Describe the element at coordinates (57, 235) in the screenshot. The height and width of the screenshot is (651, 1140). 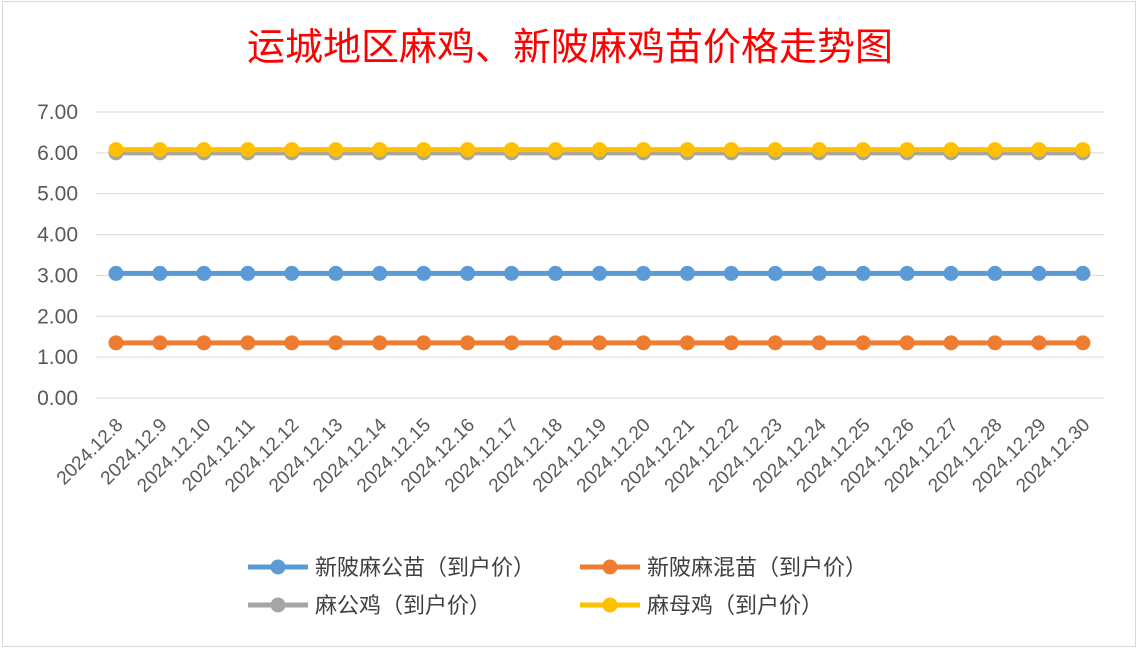
I see `y-tick-label: 4.00` at that location.